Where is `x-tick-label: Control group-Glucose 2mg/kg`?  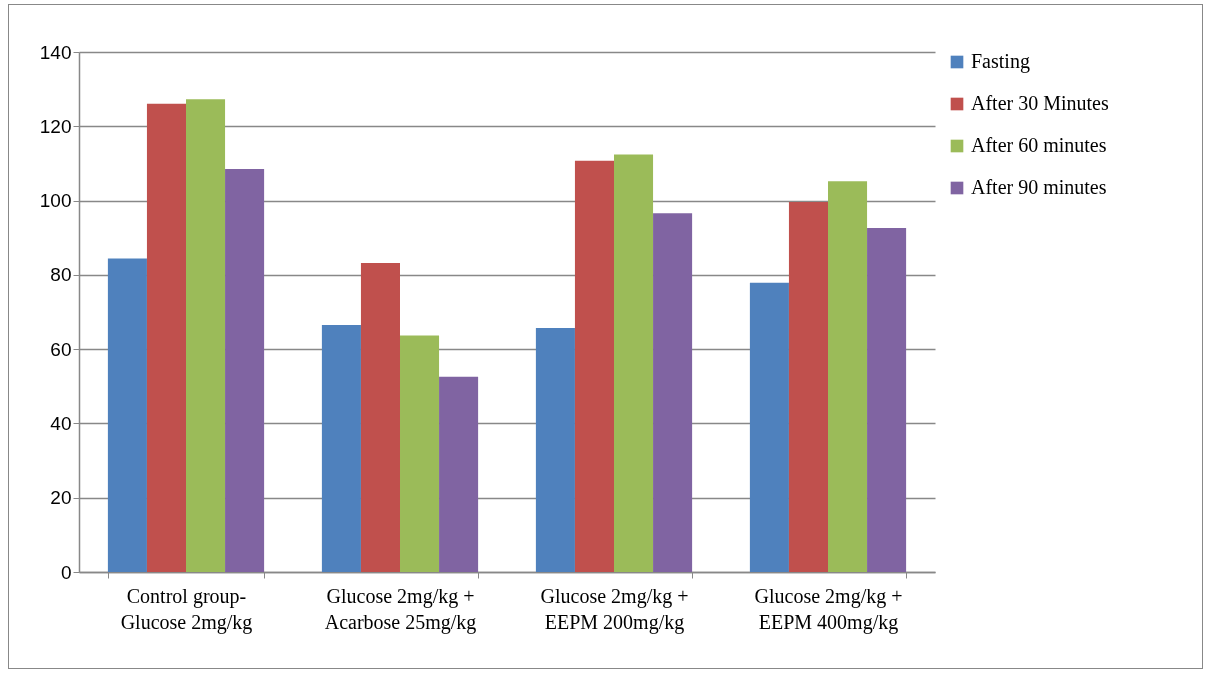
x-tick-label: Control group-Glucose 2mg/kg is located at coordinates (186, 609).